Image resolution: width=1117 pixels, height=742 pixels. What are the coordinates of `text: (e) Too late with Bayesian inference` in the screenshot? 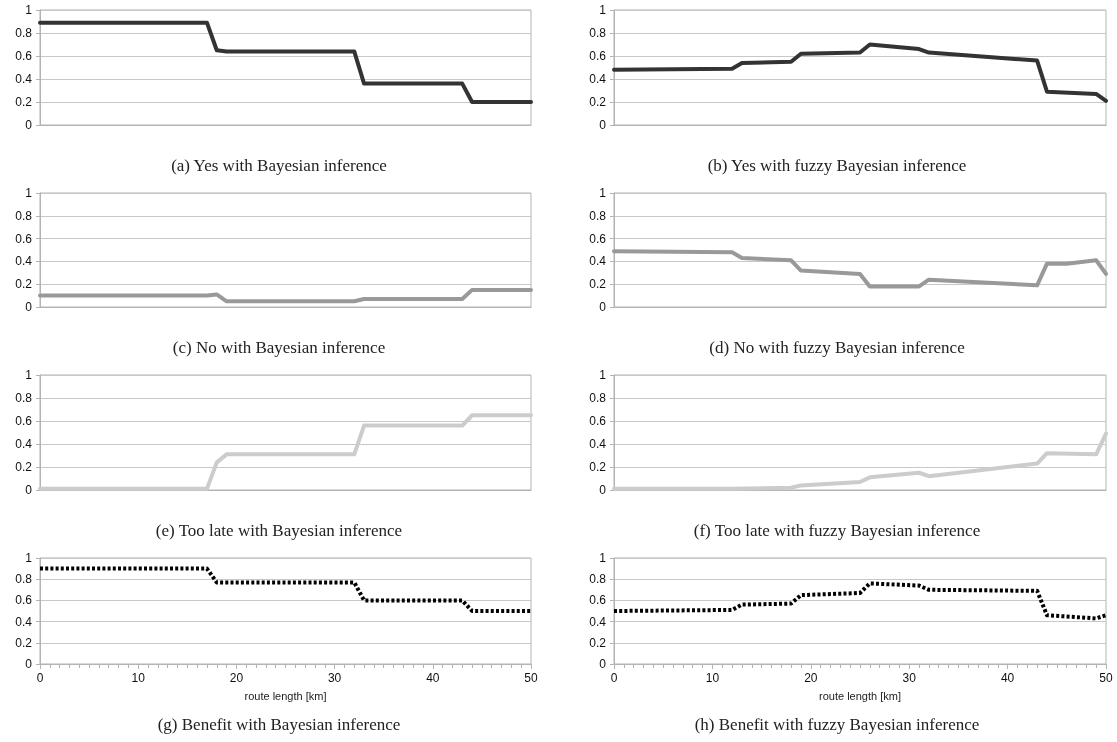 It's located at (279, 530).